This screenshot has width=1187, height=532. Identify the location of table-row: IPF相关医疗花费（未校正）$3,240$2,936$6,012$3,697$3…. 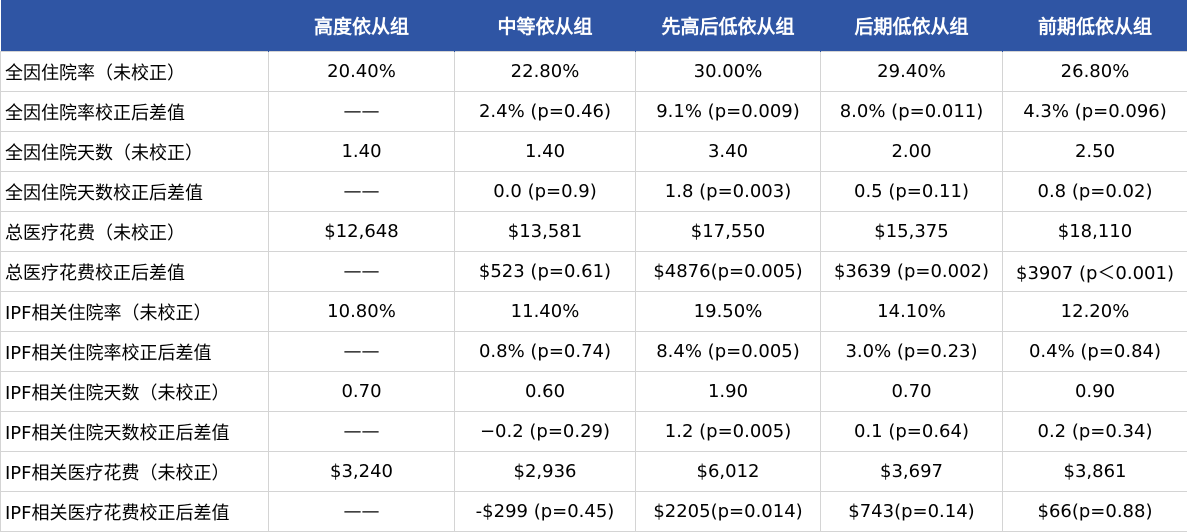
(594, 472).